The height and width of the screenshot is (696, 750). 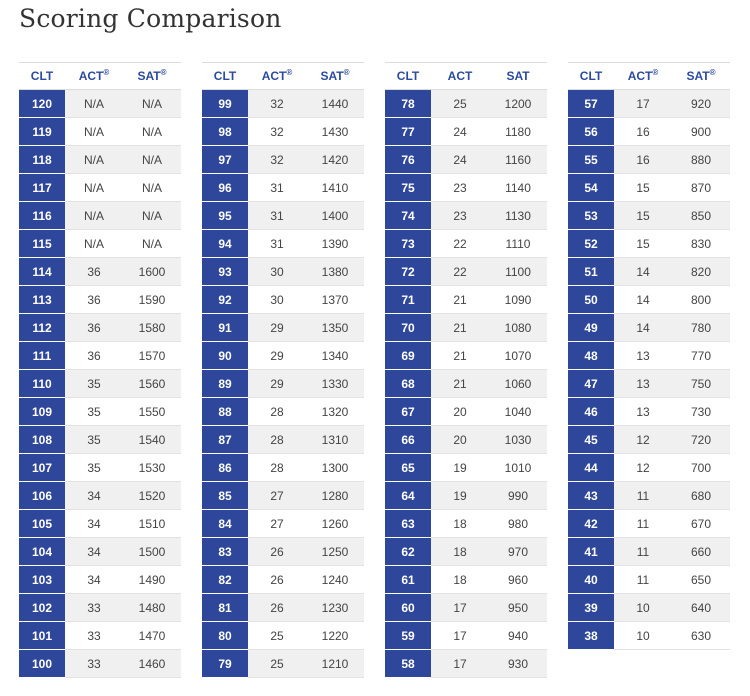 What do you see at coordinates (649, 104) in the screenshot?
I see `table-row: 57 17 920` at bounding box center [649, 104].